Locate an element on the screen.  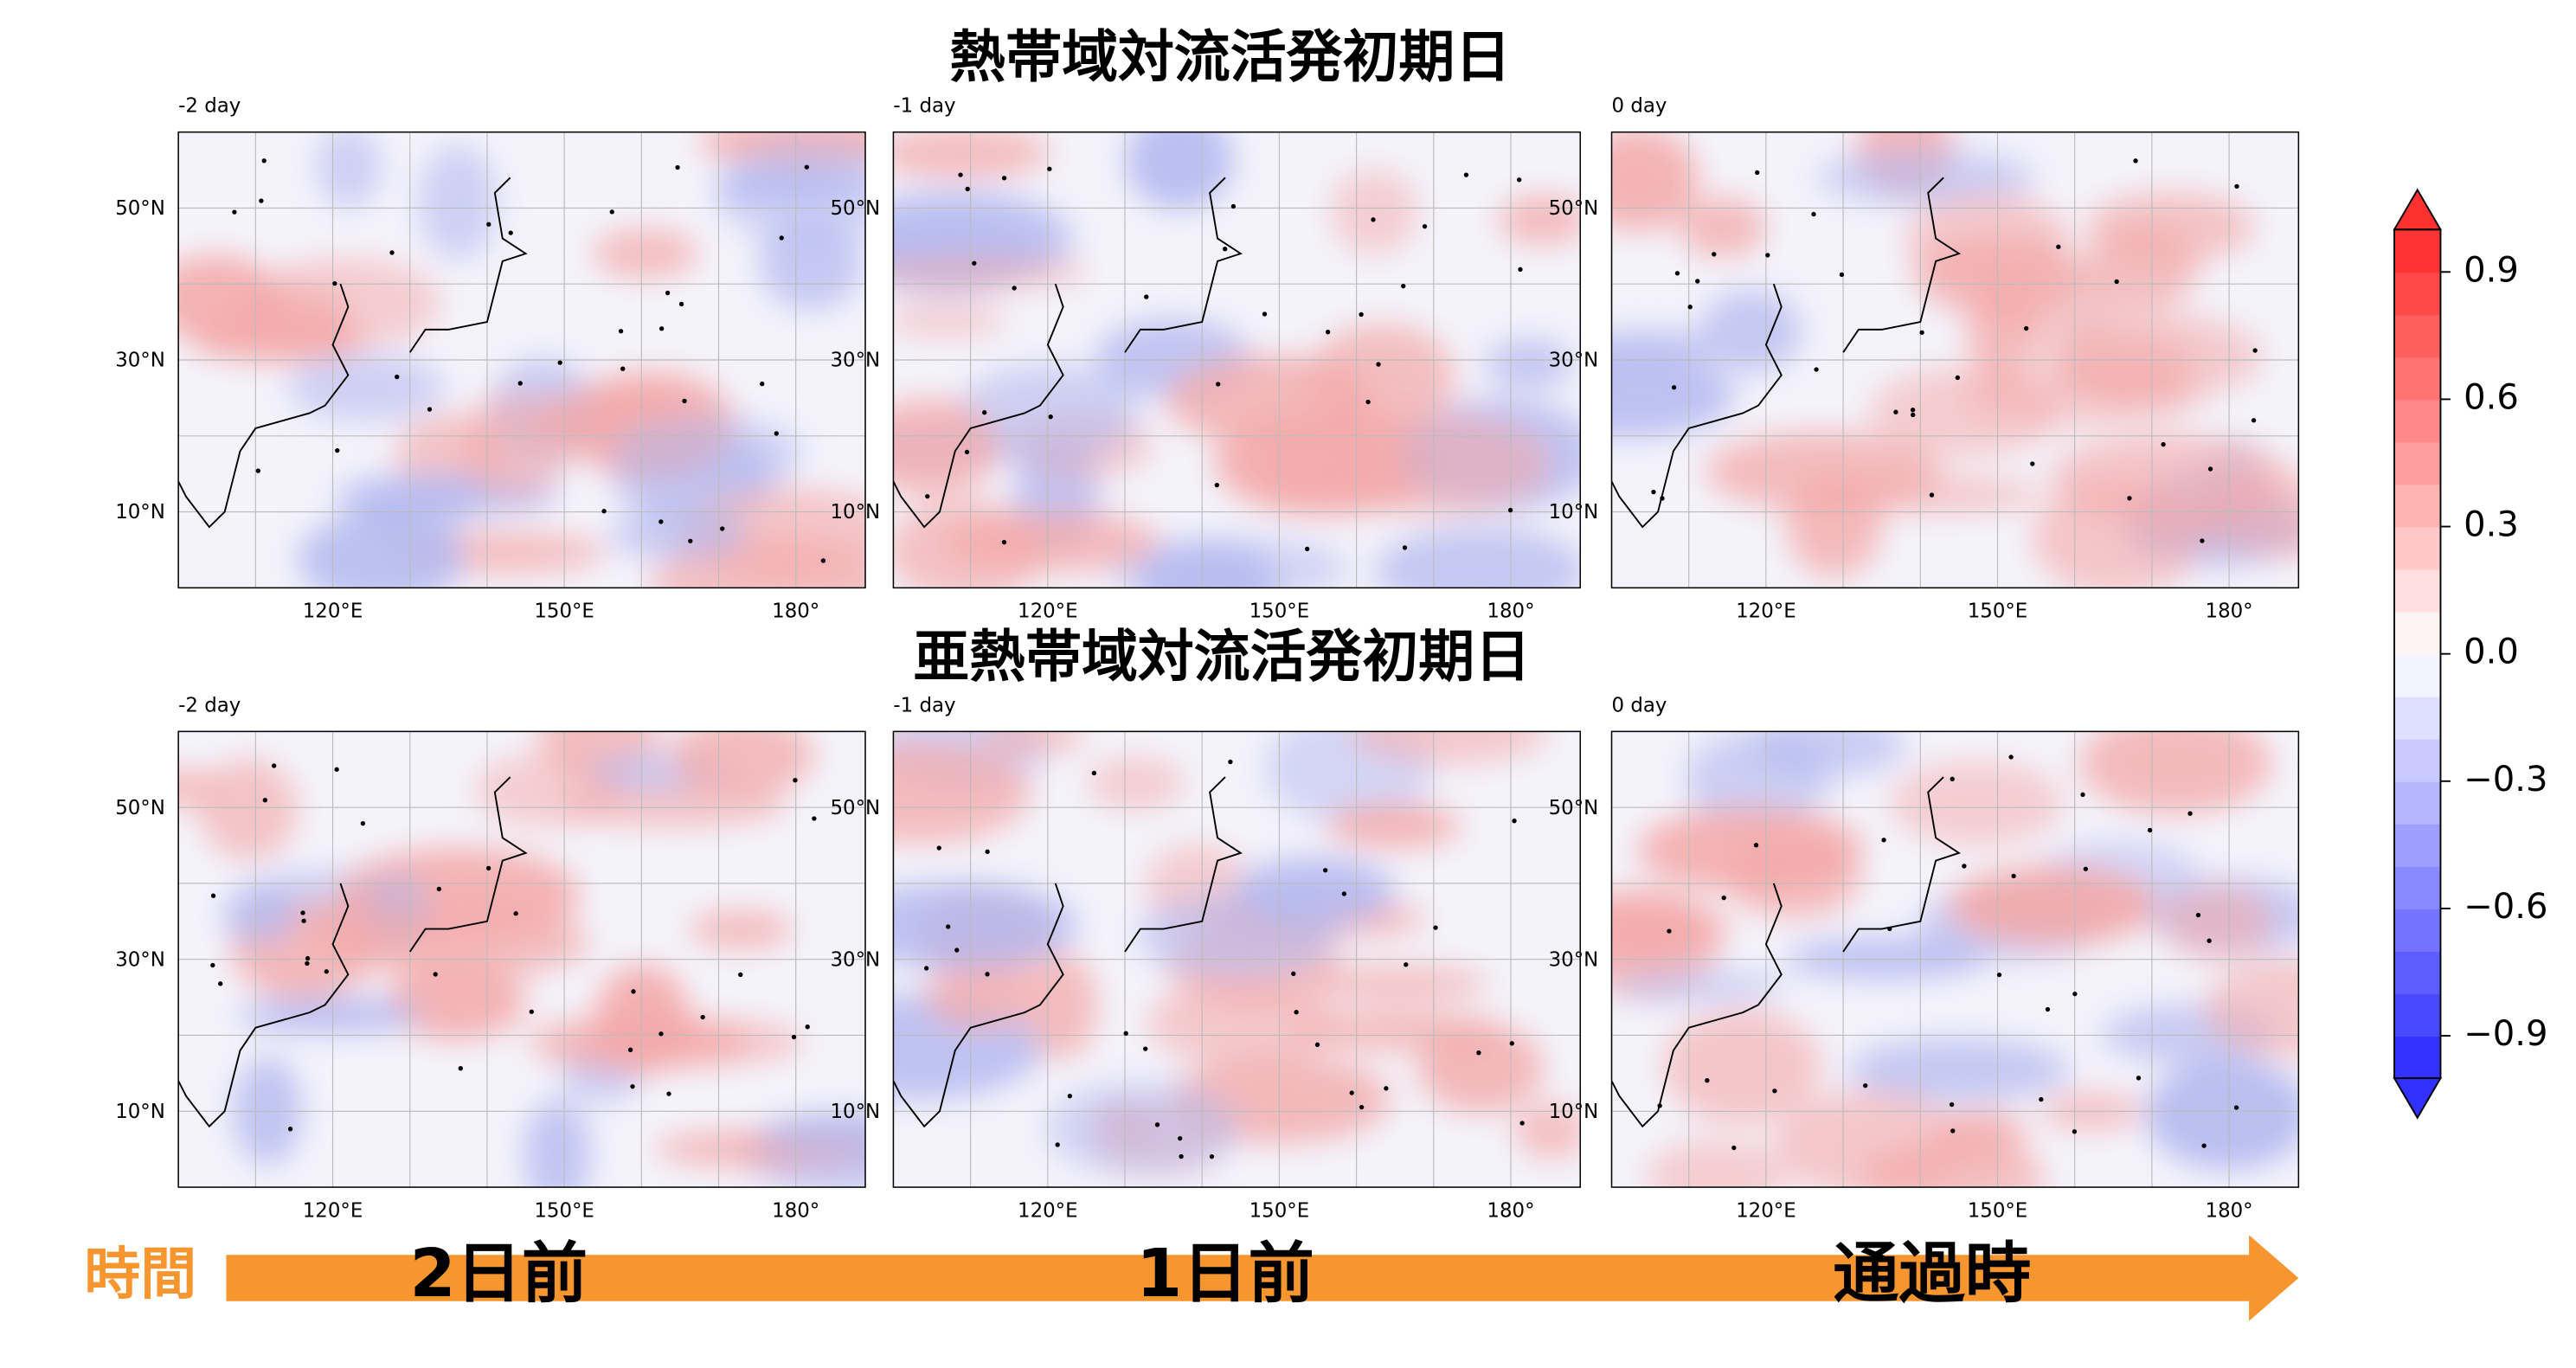
lon-label: 150°E is located at coordinates (1998, 1210).